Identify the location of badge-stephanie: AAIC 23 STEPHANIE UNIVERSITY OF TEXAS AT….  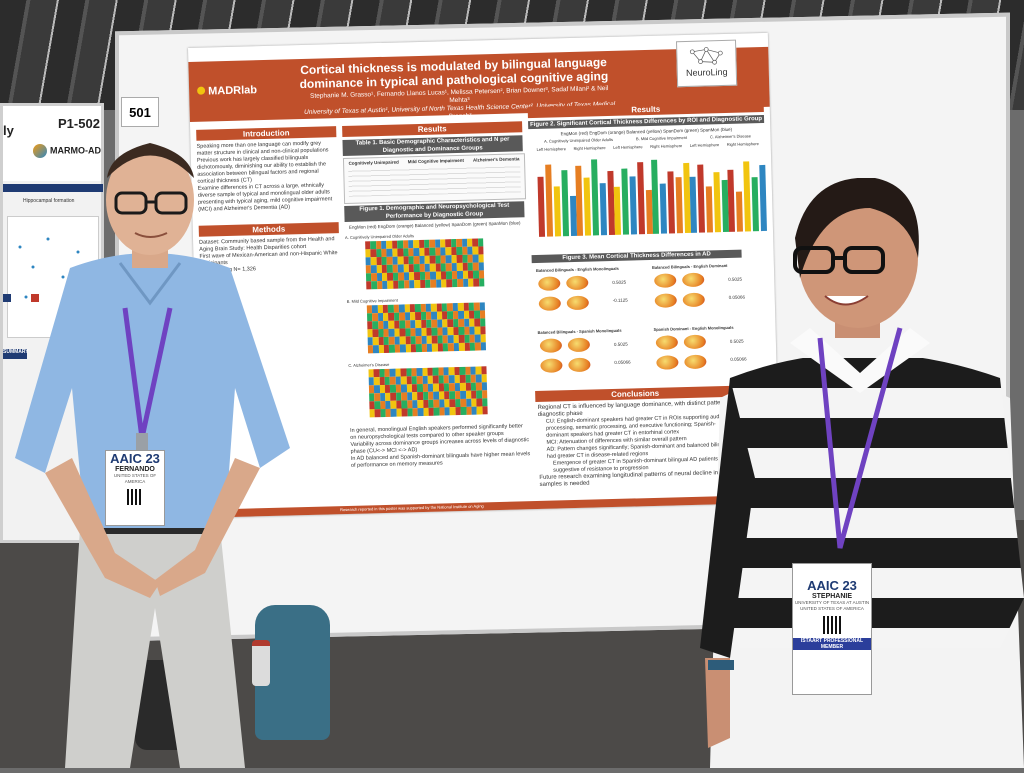
(832, 629).